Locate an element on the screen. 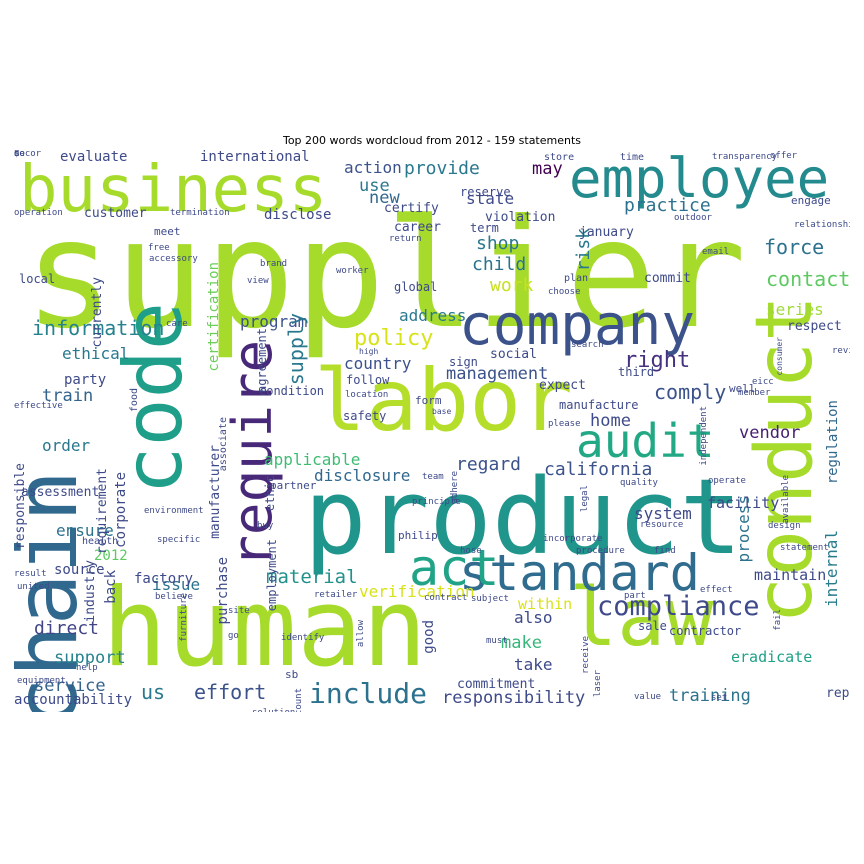 This screenshot has width=864, height=864. word-expect: expect is located at coordinates (562, 385).